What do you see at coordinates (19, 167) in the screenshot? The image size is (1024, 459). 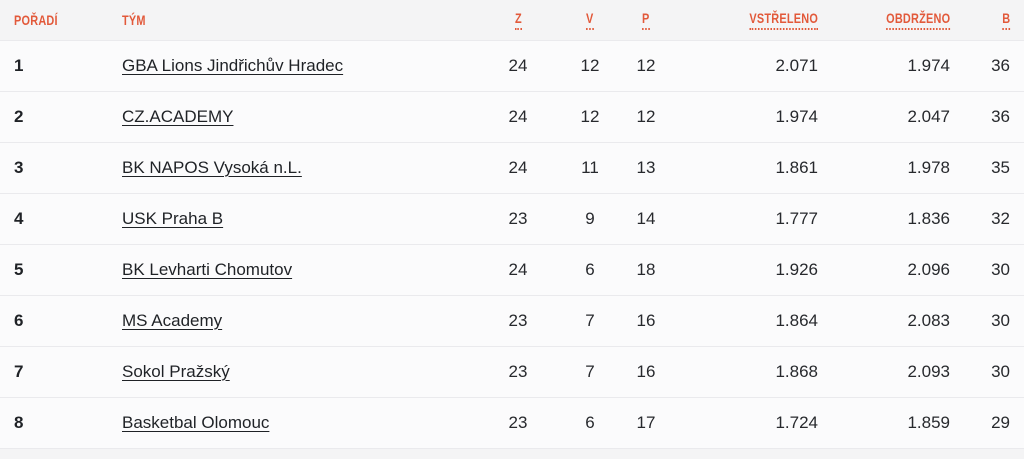 I see `rank-cell: 3` at bounding box center [19, 167].